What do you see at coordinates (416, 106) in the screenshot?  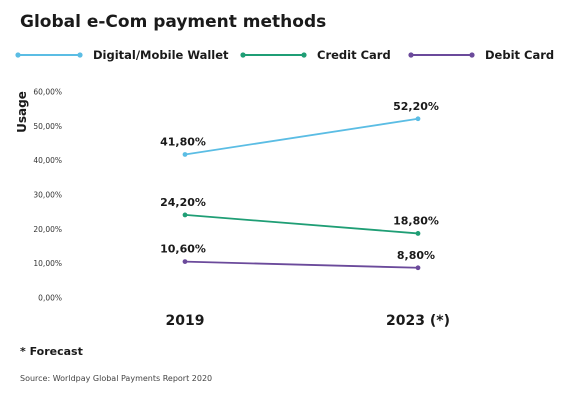 I see `data-label: 52,20%` at bounding box center [416, 106].